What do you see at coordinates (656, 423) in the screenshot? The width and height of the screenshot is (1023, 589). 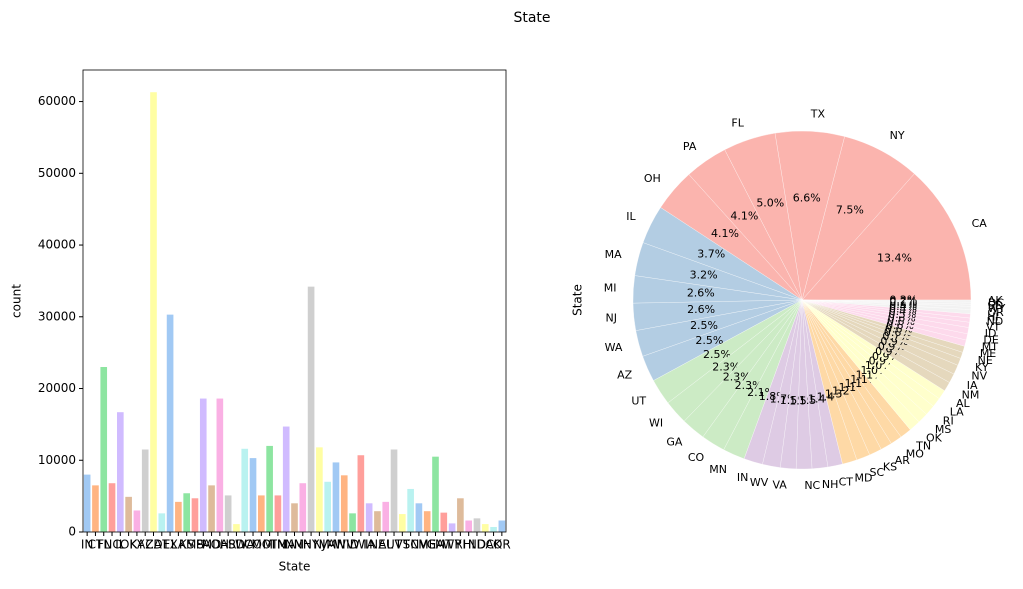 I see `slice-label: WI` at bounding box center [656, 423].